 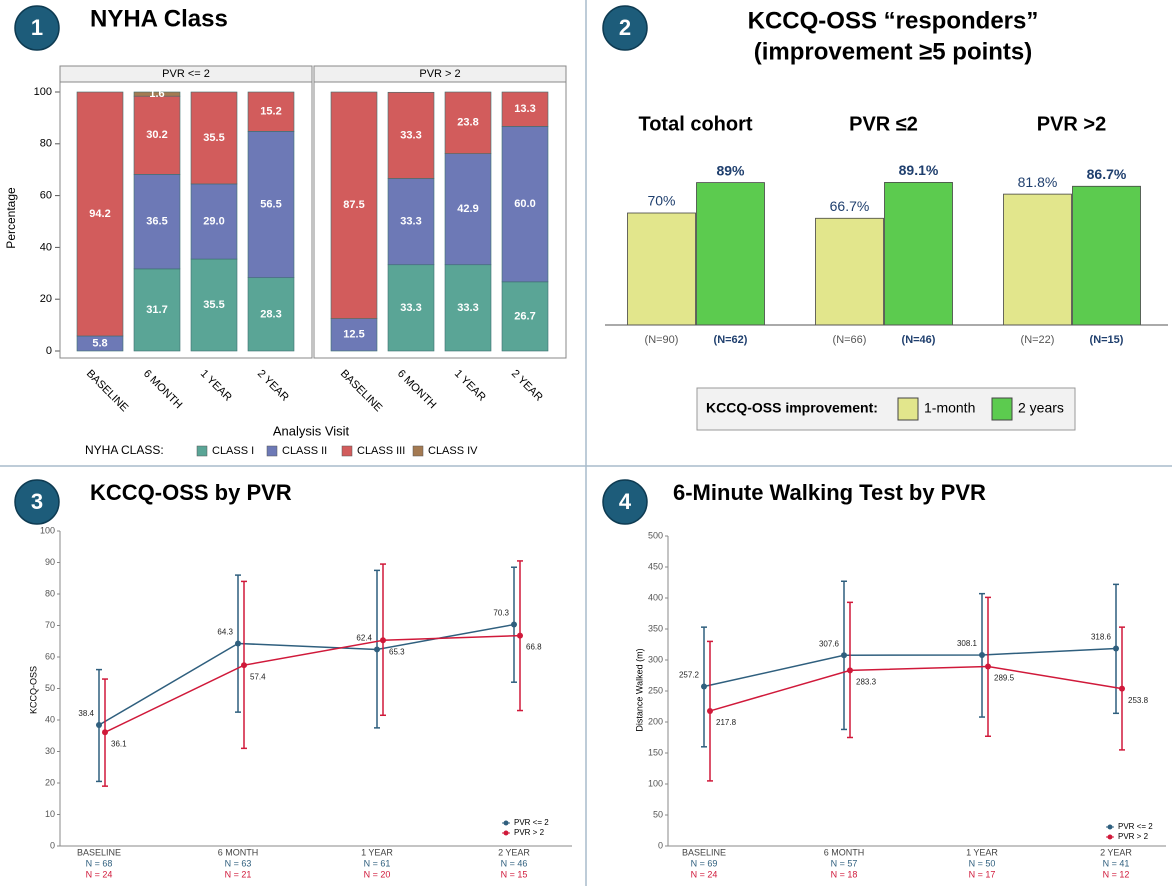 What do you see at coordinates (524, 316) in the screenshot?
I see `value-label: 26.7` at bounding box center [524, 316].